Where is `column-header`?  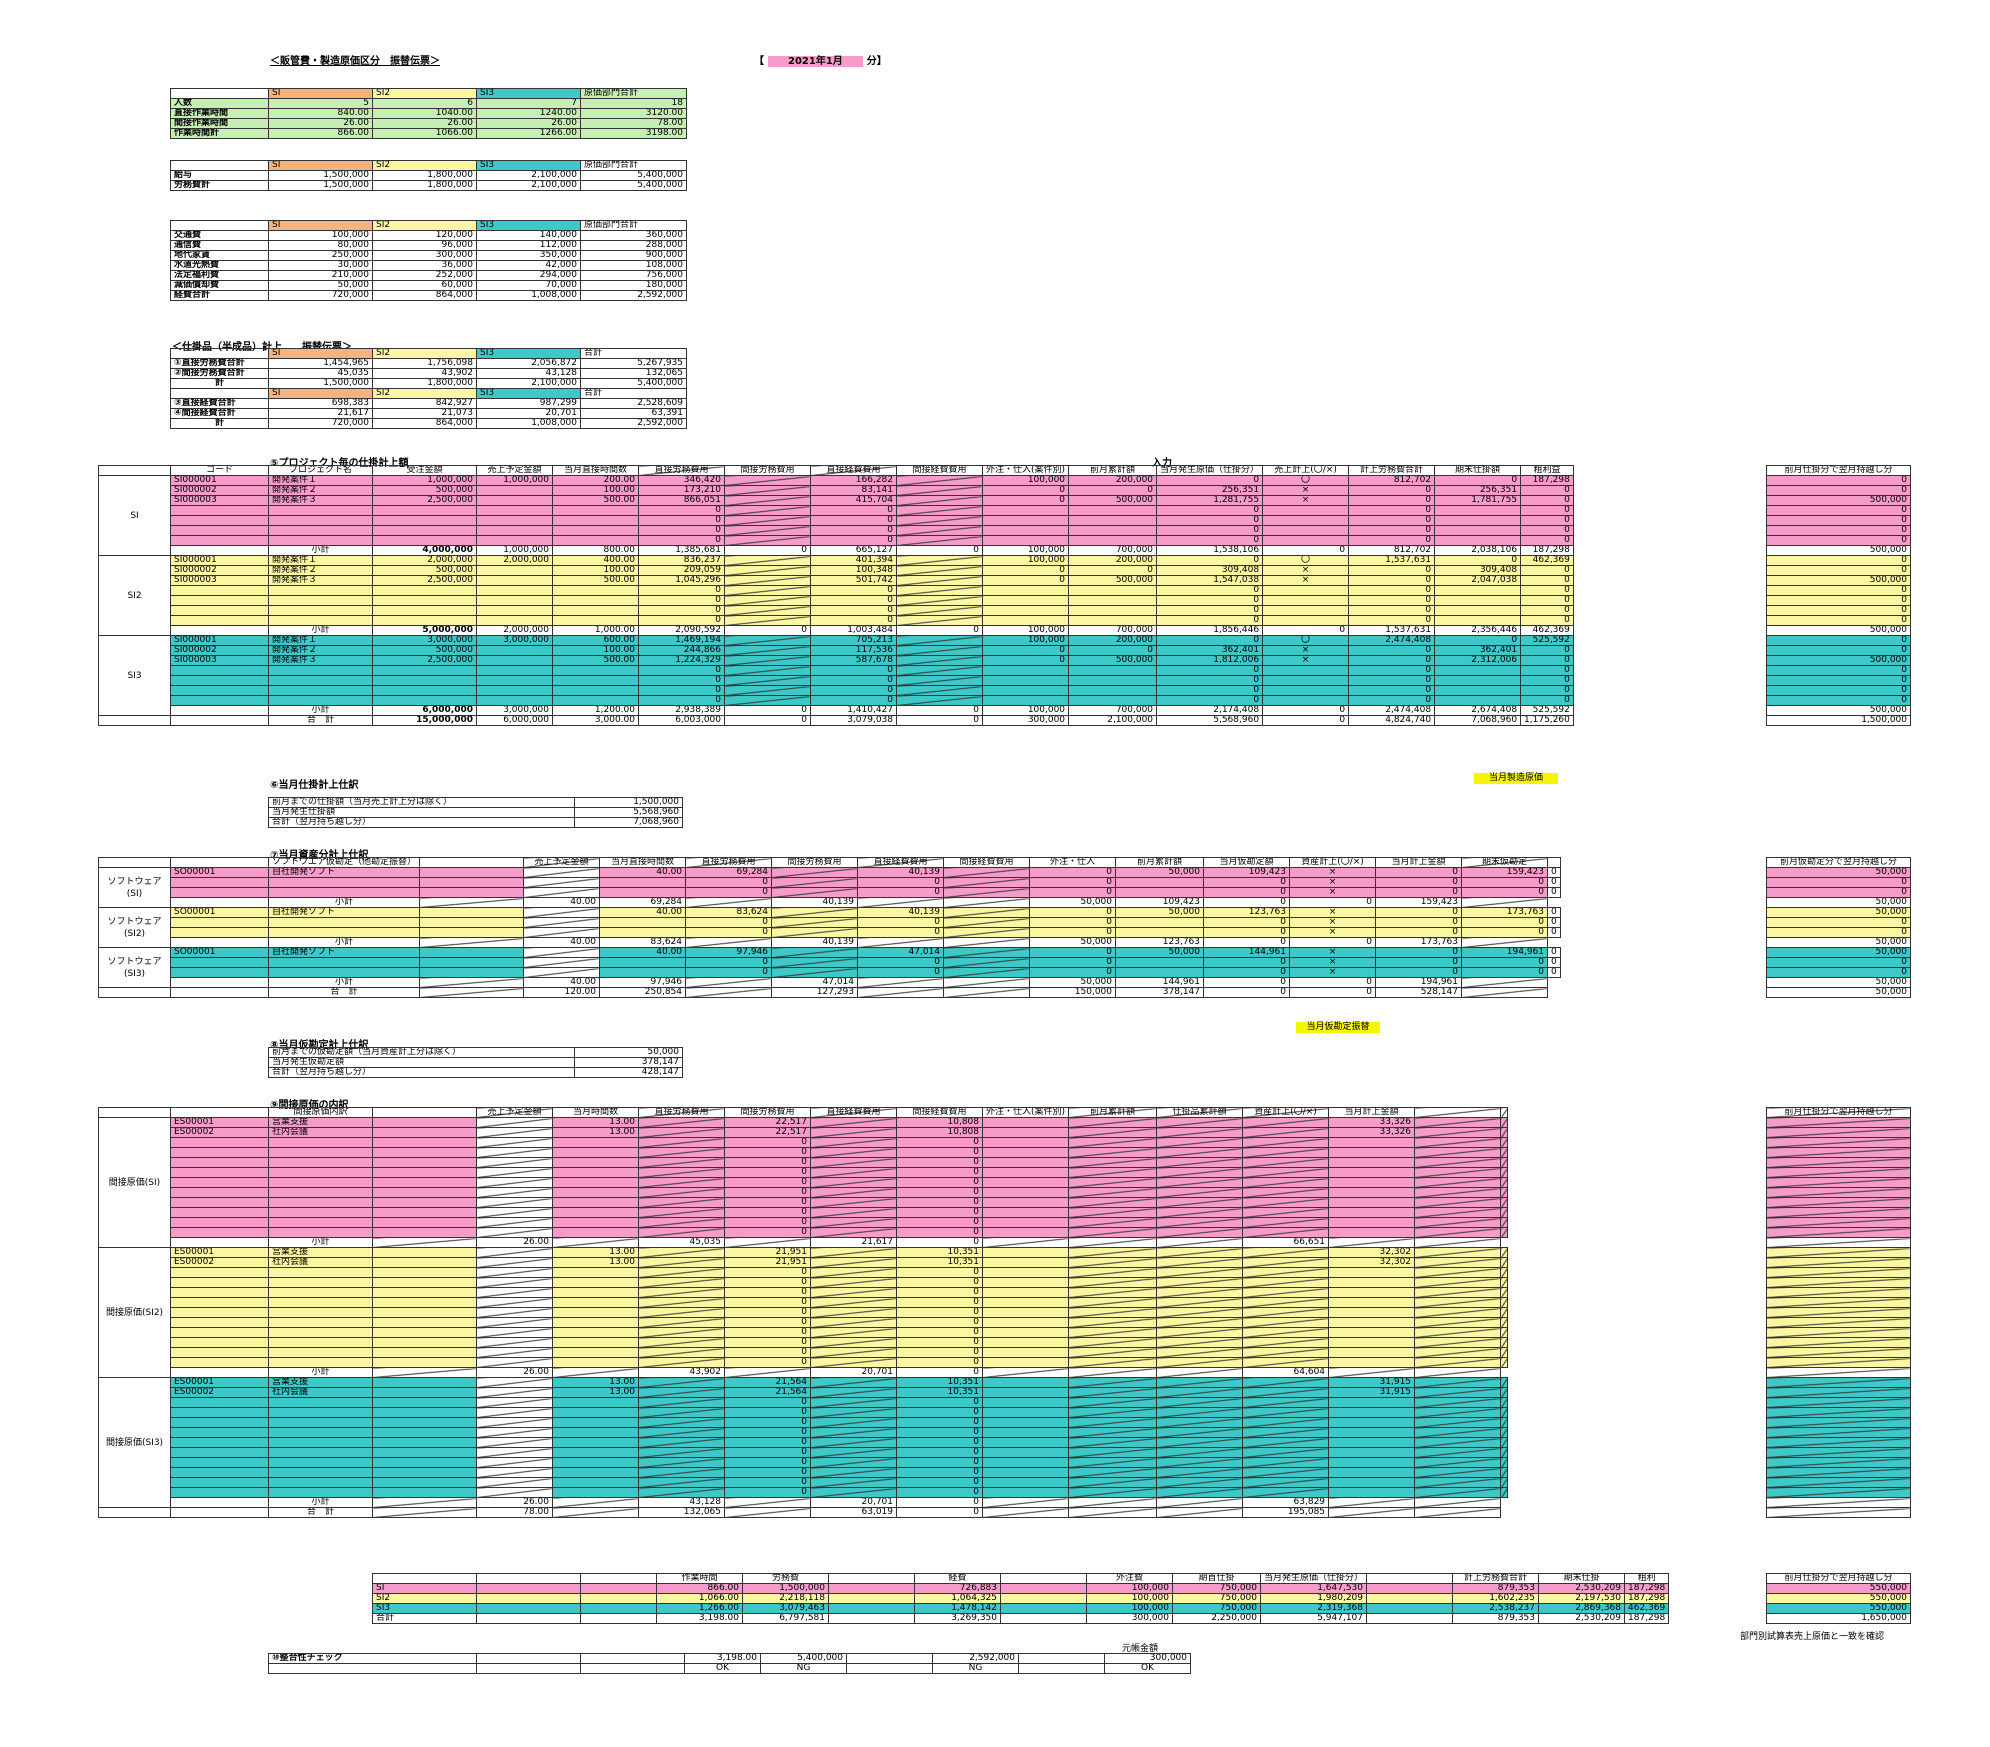
column-header is located at coordinates (1458, 1112).